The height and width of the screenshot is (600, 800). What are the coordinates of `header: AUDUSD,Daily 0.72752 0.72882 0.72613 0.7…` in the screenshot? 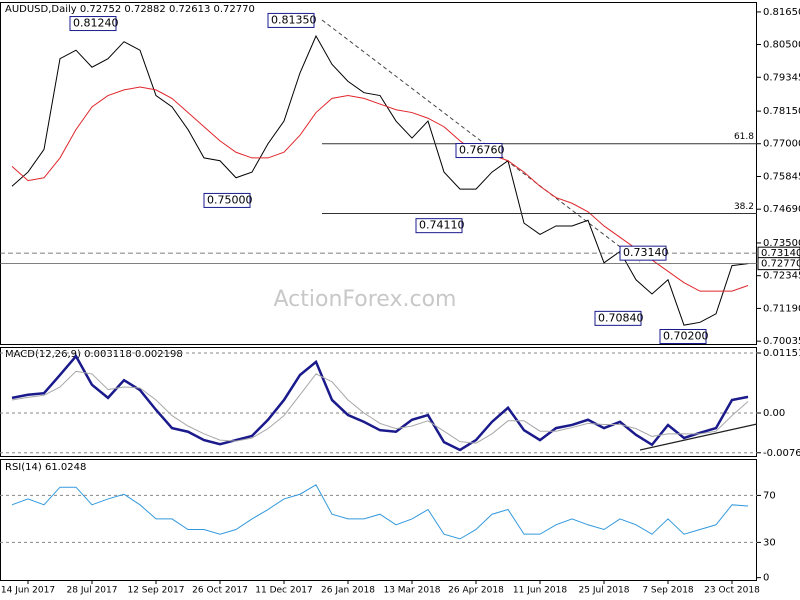 It's located at (130, 9).